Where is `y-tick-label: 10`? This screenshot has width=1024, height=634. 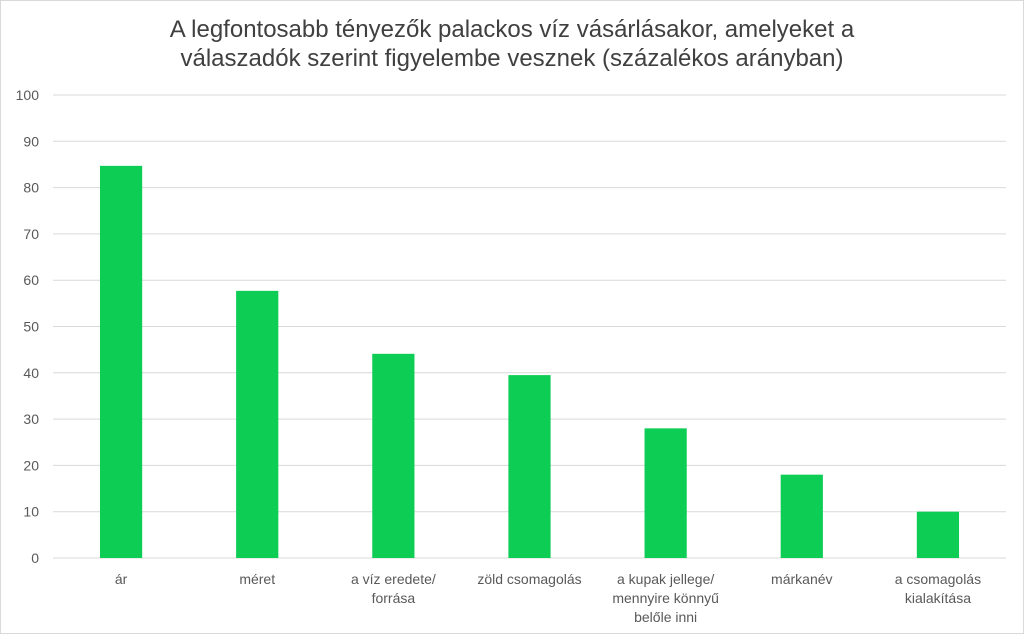
y-tick-label: 10 is located at coordinates (31, 512).